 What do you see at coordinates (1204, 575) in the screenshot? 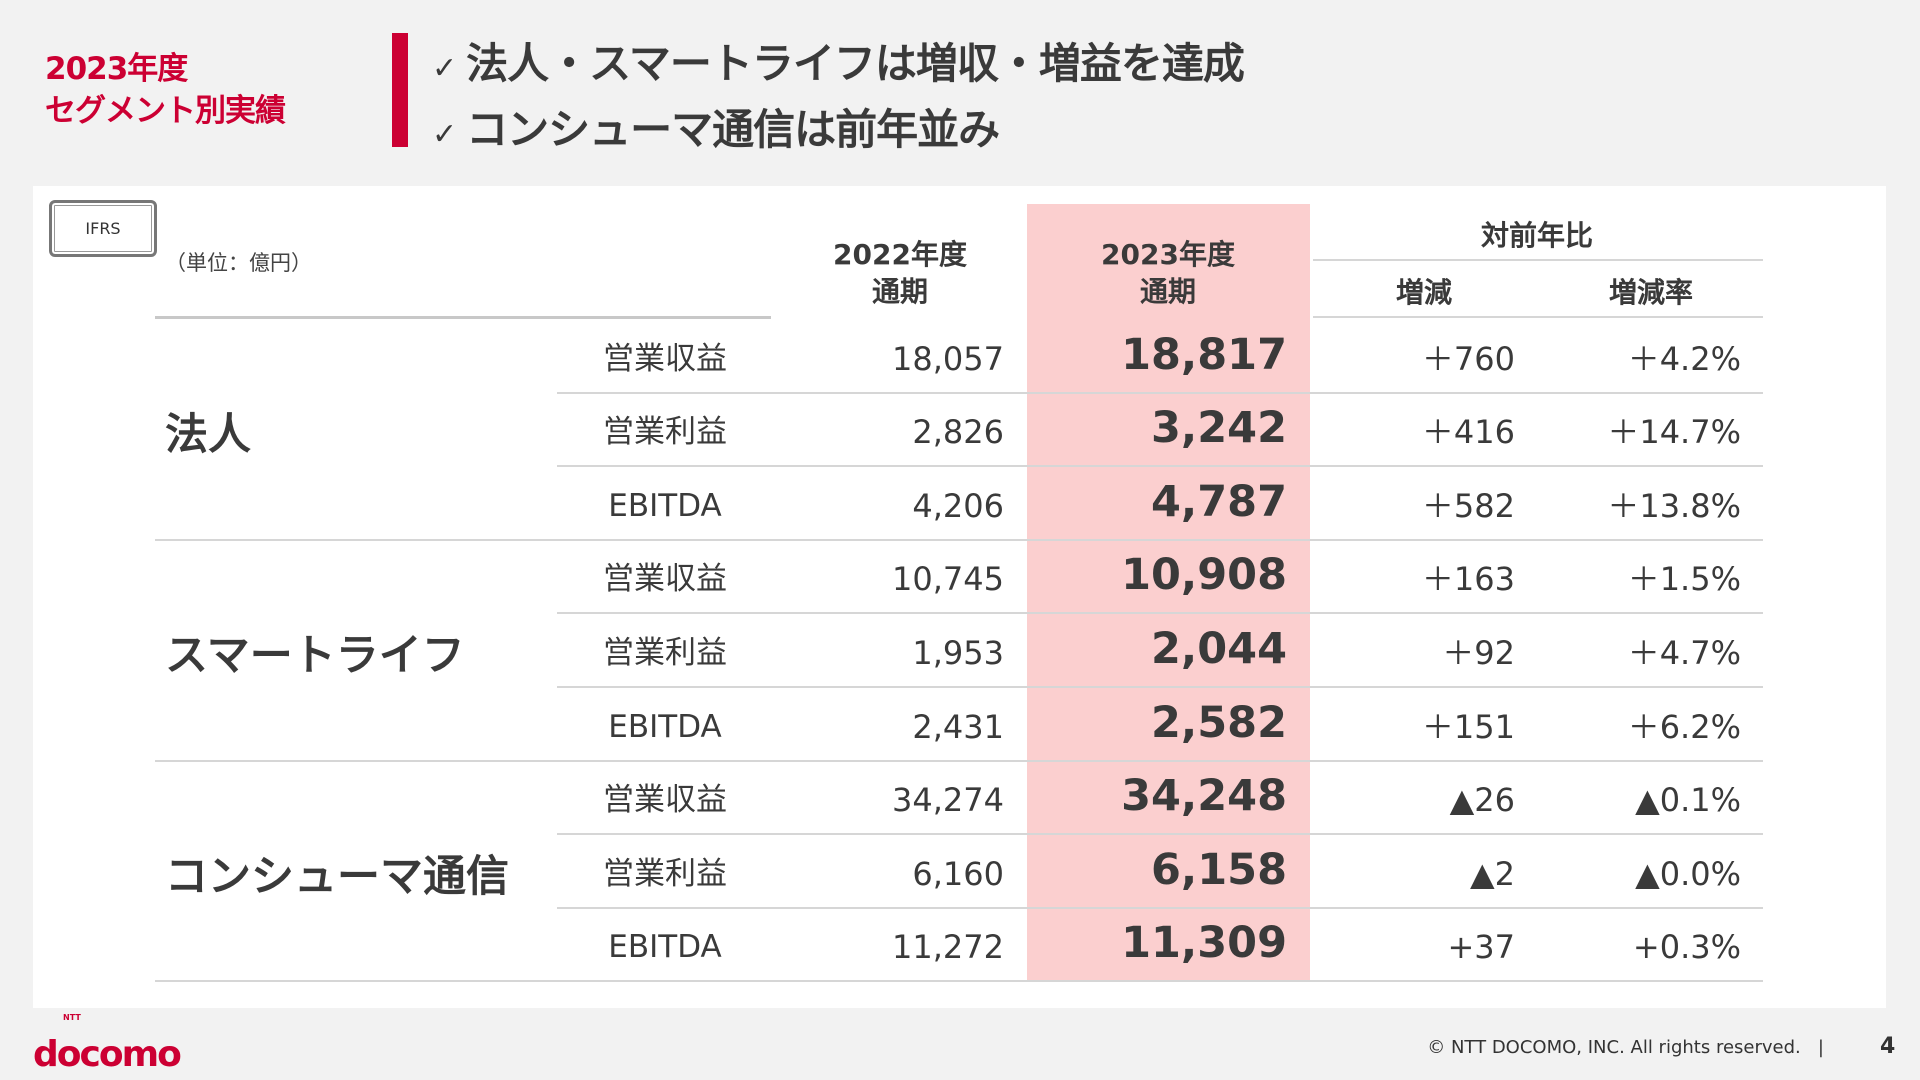
I see `fy2023-value: 10,908` at bounding box center [1204, 575].